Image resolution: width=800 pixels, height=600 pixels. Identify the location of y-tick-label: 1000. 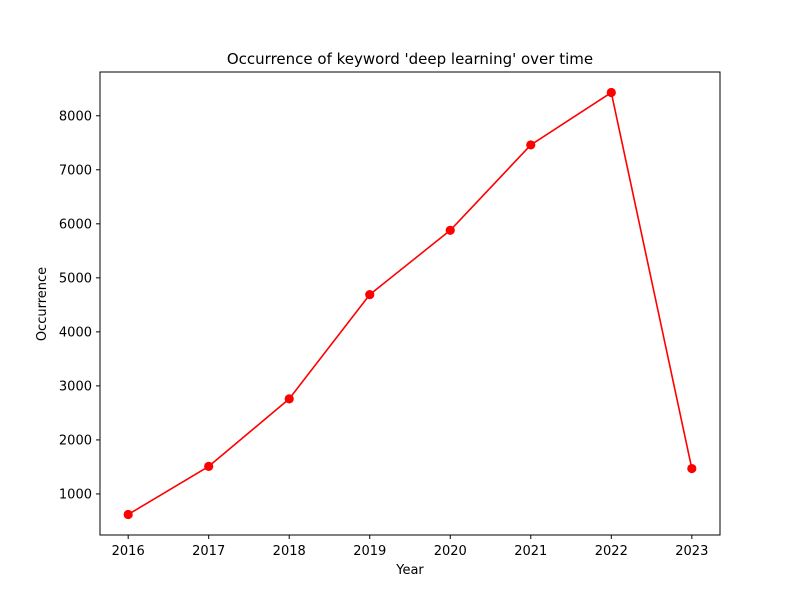
(75, 494).